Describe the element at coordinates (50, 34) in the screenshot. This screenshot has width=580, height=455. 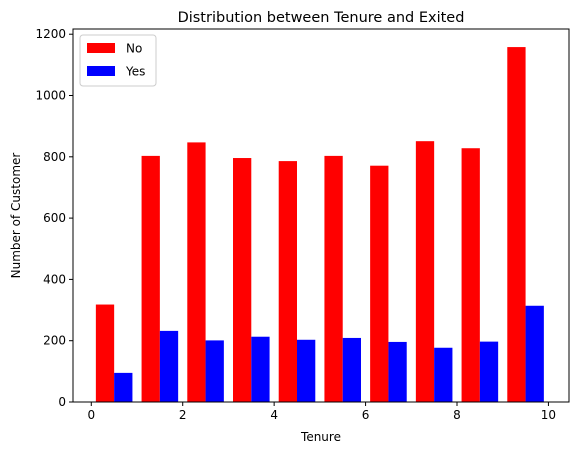
I see `y-tick-label-1200: 1200` at that location.